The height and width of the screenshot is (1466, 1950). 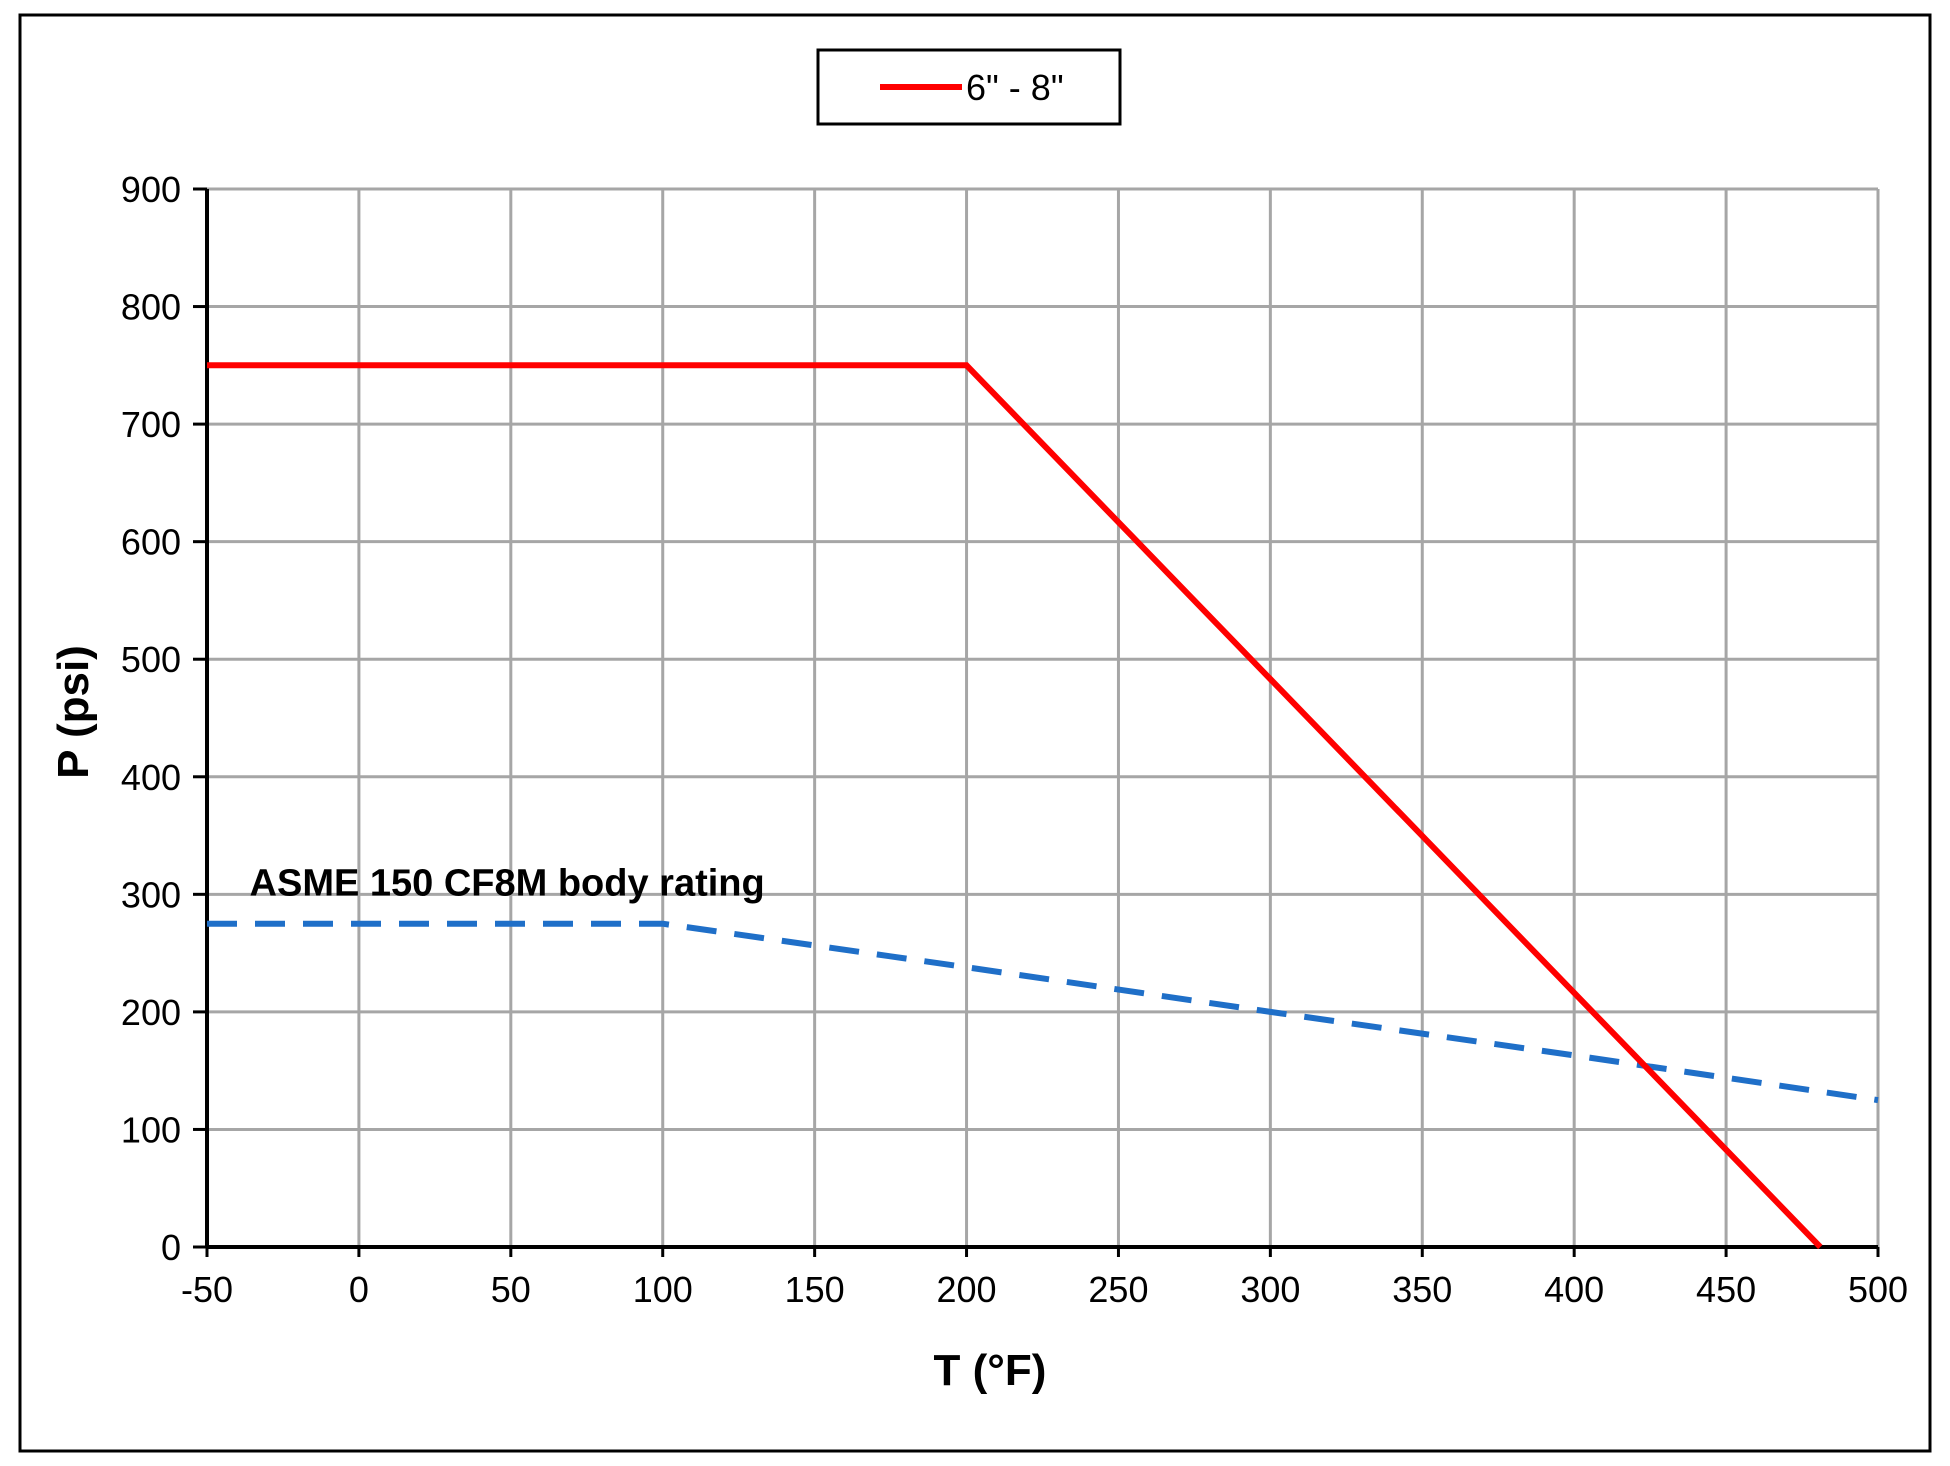 What do you see at coordinates (151, 189) in the screenshot?
I see `y-tick-label: 900` at bounding box center [151, 189].